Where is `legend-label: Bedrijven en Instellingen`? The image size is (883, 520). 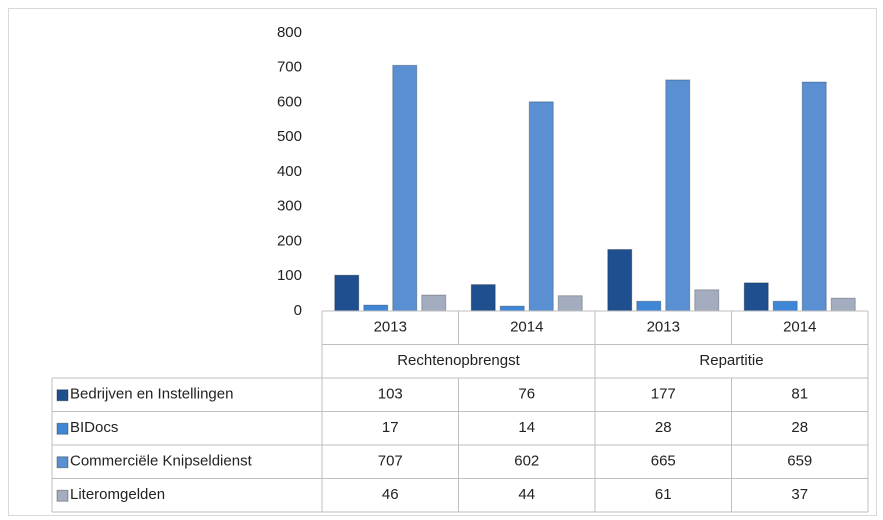
legend-label: Bedrijven en Instellingen is located at coordinates (151, 394).